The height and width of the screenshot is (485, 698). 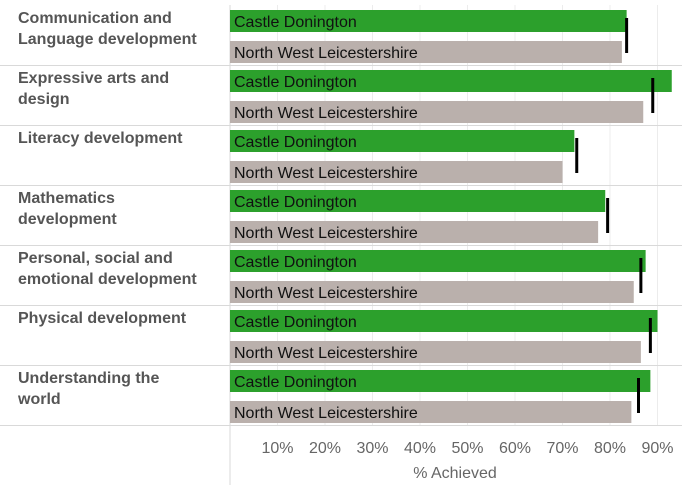 I want to click on x-tick-label: 50%, so click(x=467, y=448).